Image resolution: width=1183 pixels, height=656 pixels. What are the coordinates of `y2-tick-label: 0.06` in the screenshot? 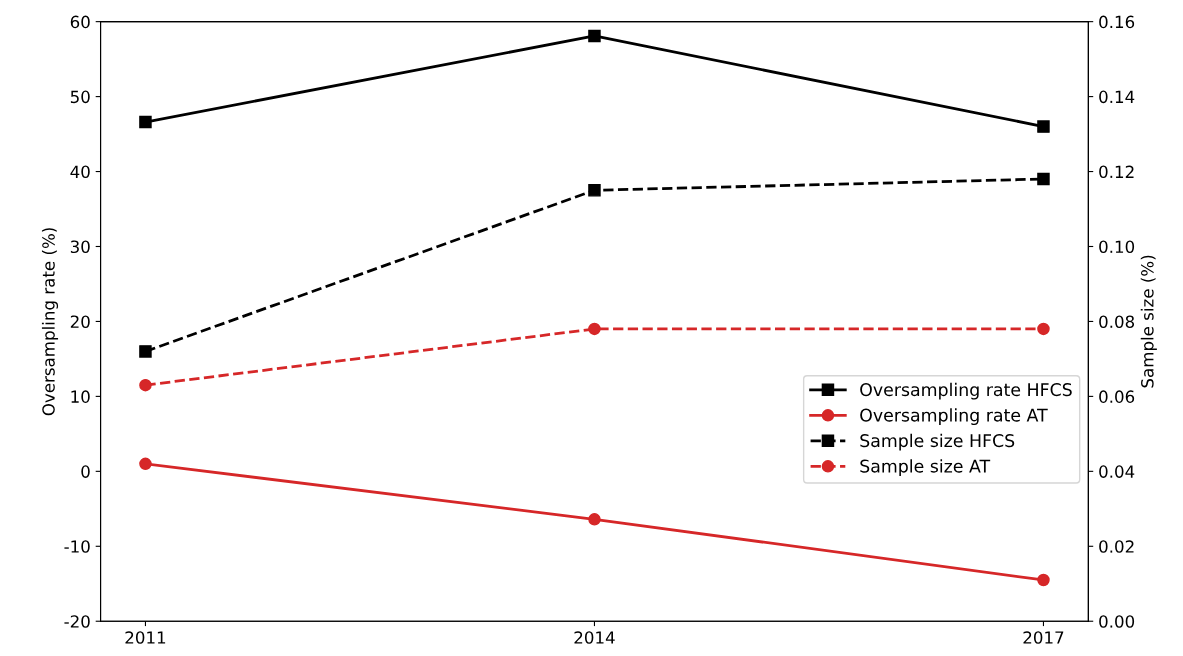 It's located at (1117, 396).